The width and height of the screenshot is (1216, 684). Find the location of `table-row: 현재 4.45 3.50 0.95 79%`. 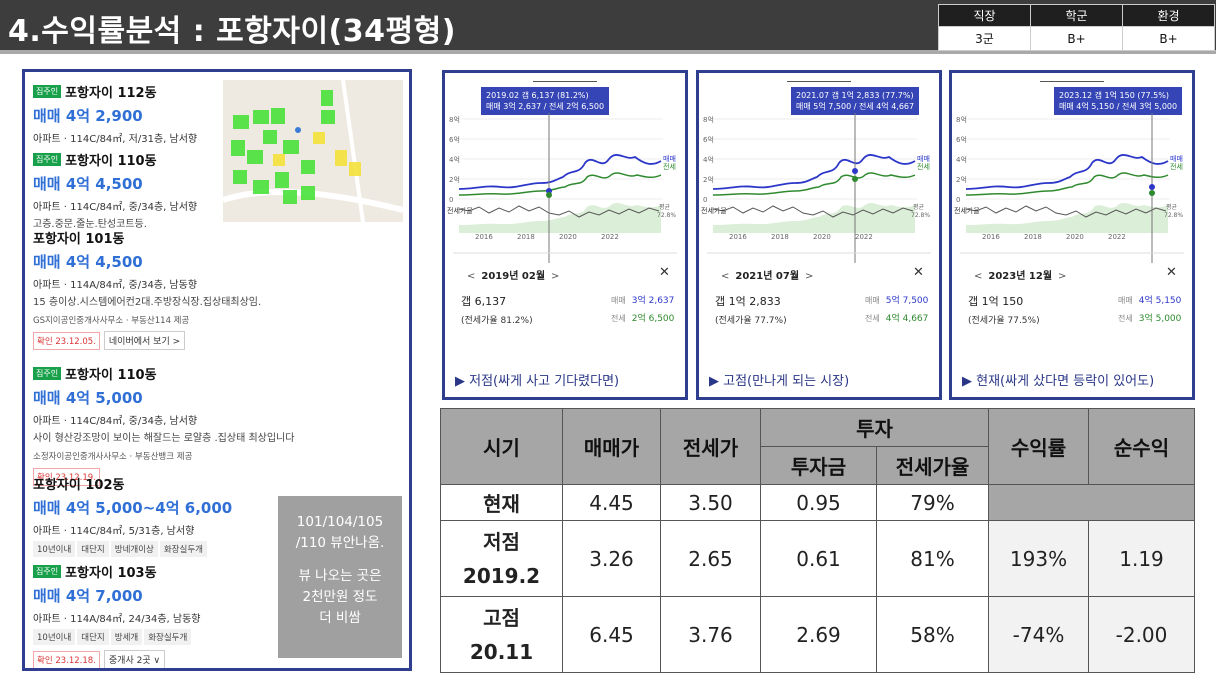

table-row: 현재 4.45 3.50 0.95 79% is located at coordinates (817, 502).